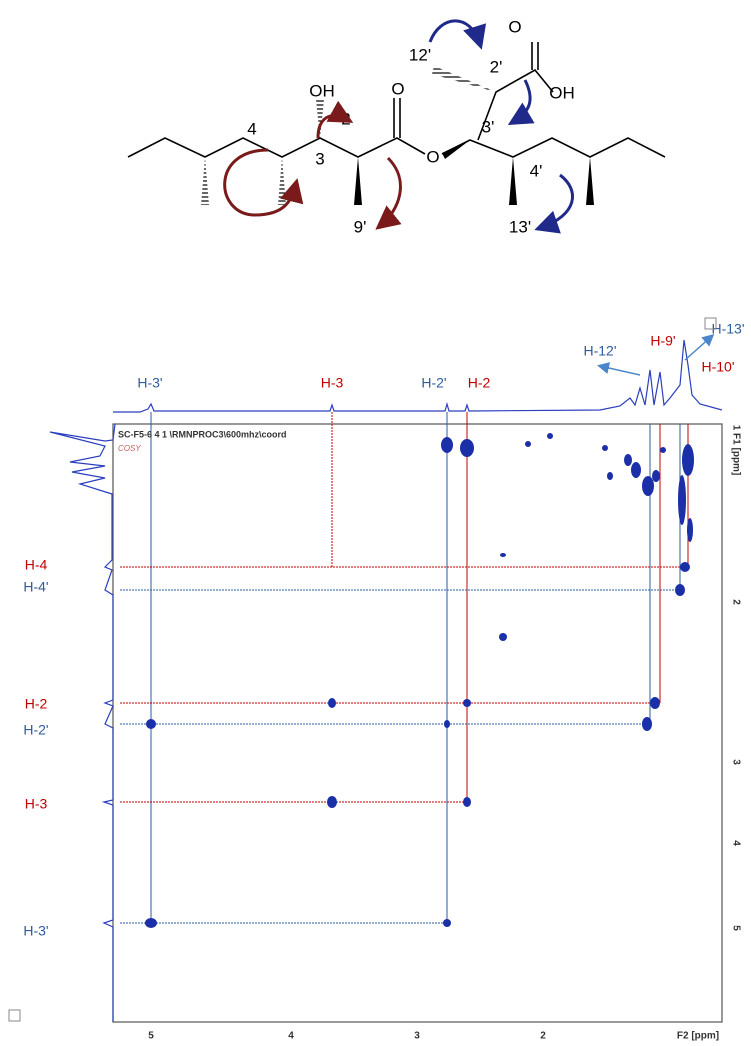  I want to click on atom-label: 3, so click(319, 158).